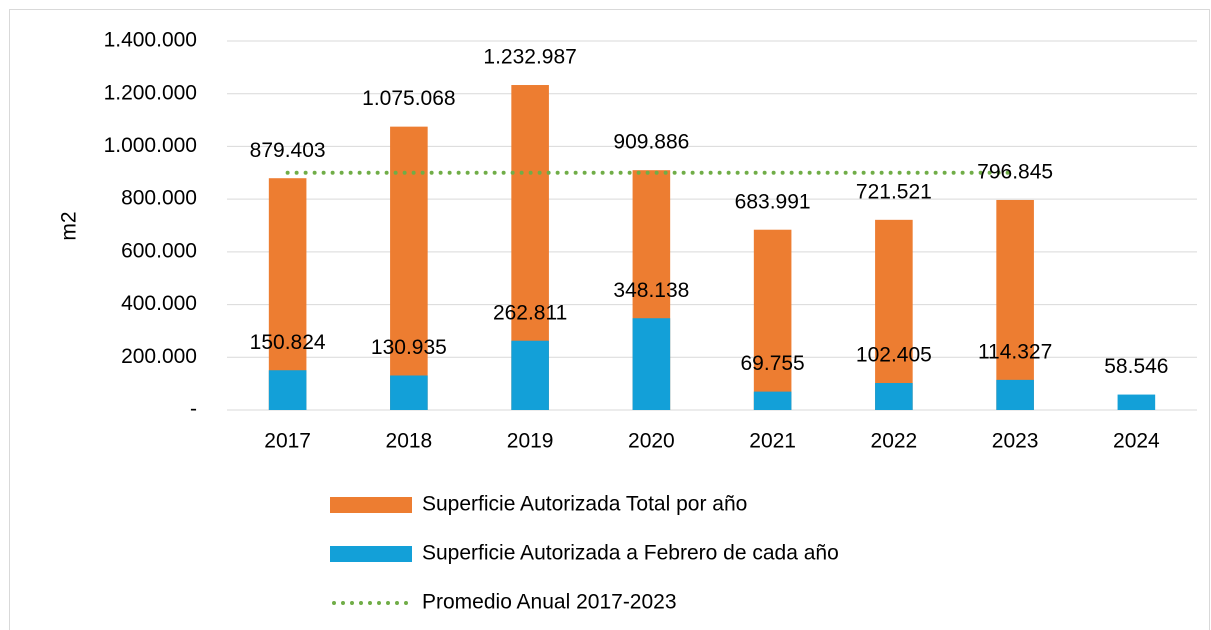 This screenshot has width=1211, height=630. What do you see at coordinates (584, 504) in the screenshot?
I see `legend-label: Superficie Autorizada Total por año` at bounding box center [584, 504].